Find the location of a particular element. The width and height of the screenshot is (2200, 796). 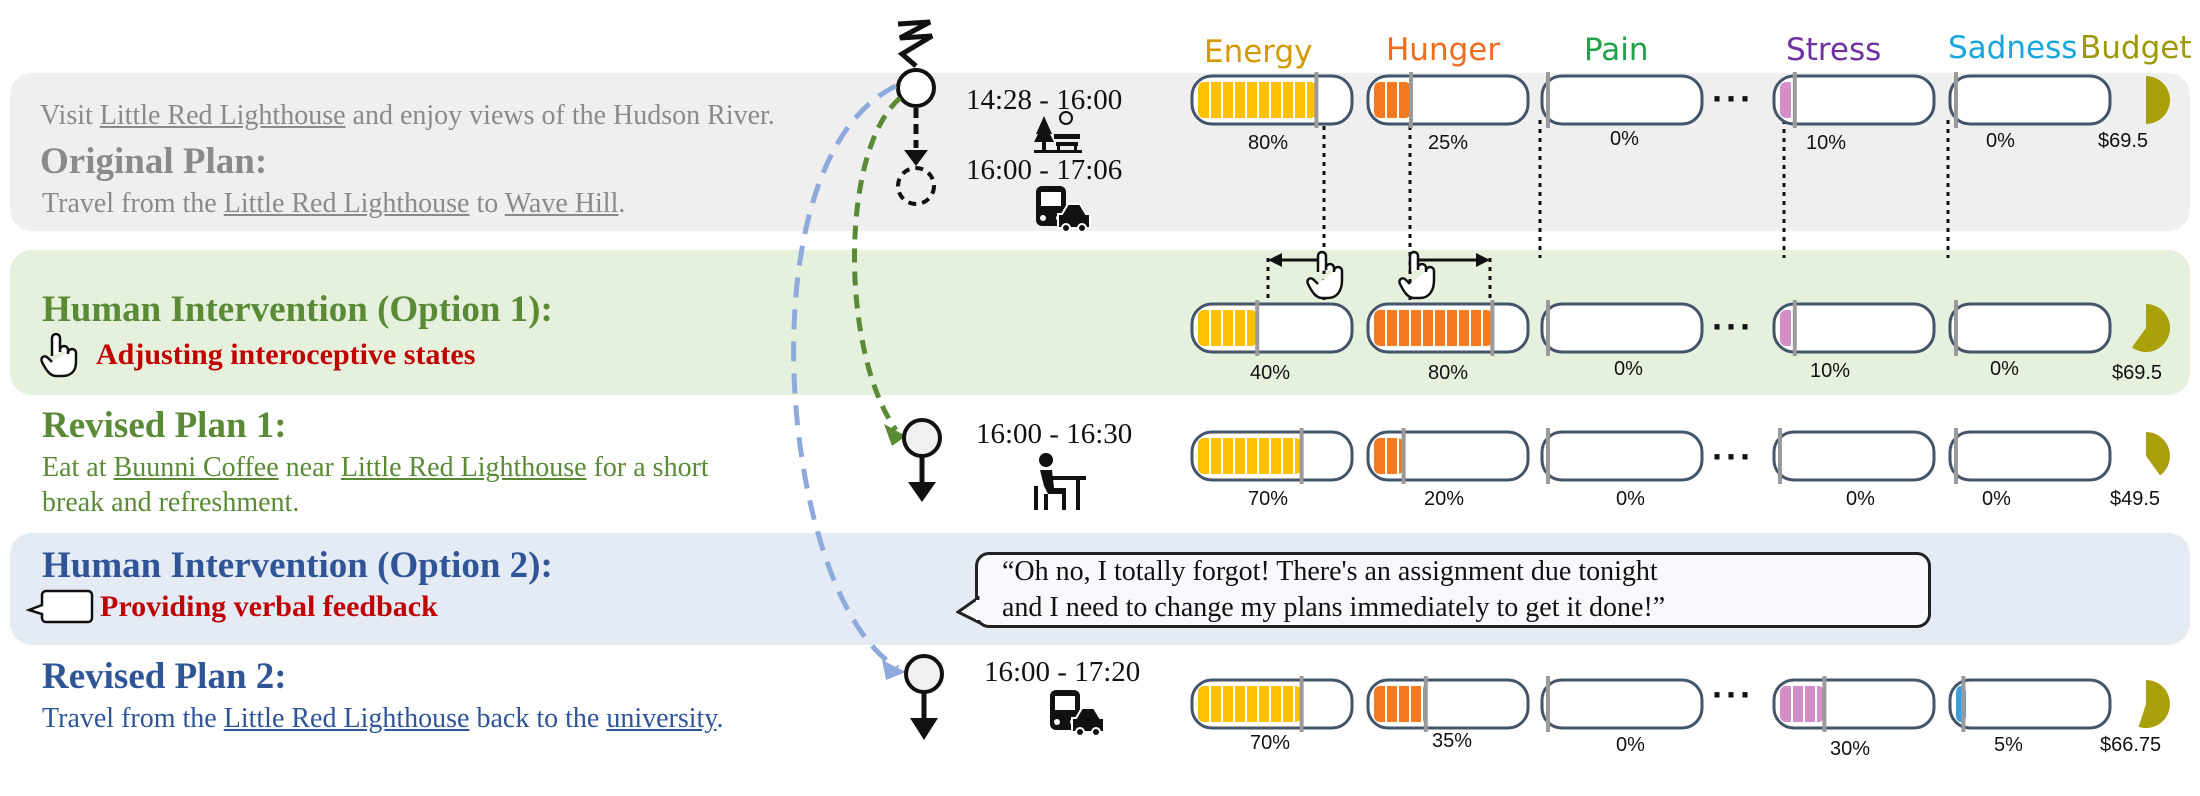

bar-original-stress is located at coordinates (1854, 100).